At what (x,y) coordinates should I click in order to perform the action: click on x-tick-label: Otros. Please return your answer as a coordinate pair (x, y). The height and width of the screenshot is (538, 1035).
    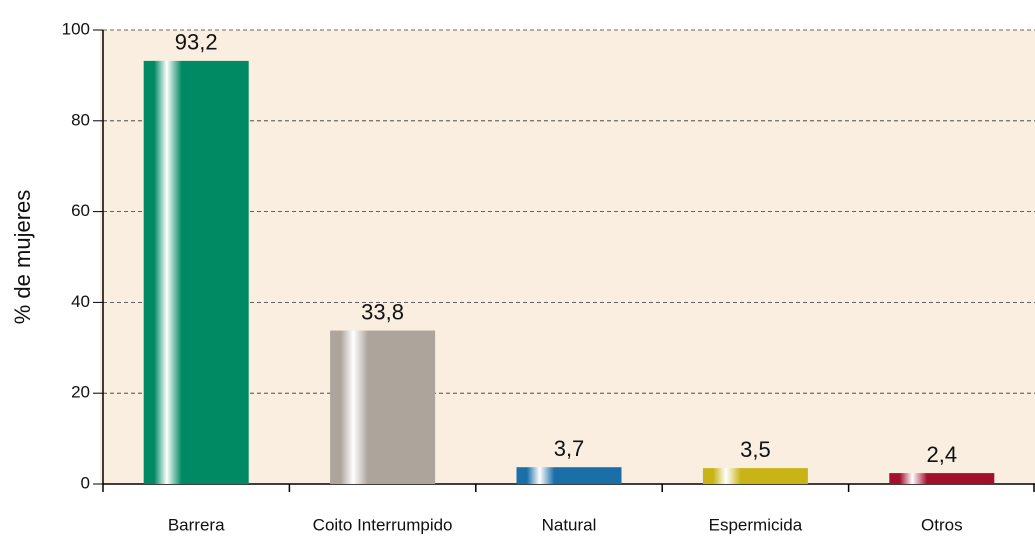
    Looking at the image, I should click on (942, 524).